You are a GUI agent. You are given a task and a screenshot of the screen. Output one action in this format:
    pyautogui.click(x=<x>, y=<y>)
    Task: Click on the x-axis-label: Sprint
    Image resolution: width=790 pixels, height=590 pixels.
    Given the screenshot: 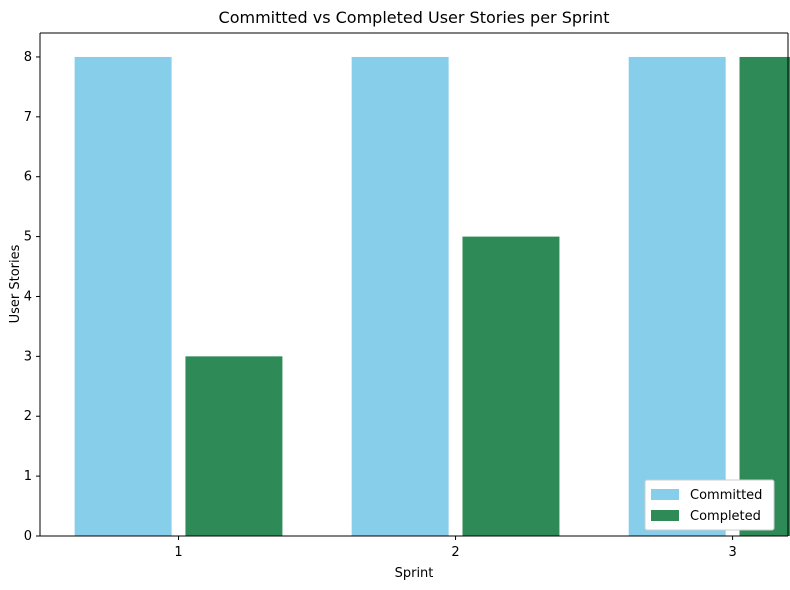 What is the action you would take?
    pyautogui.click(x=414, y=573)
    